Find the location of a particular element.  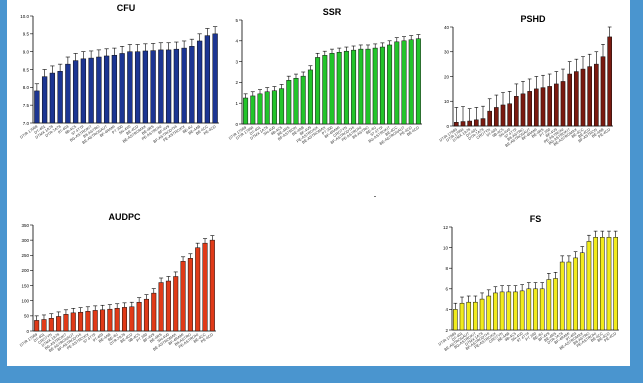

audpc-category-label: PT 200 is located at coordinates (142, 338).